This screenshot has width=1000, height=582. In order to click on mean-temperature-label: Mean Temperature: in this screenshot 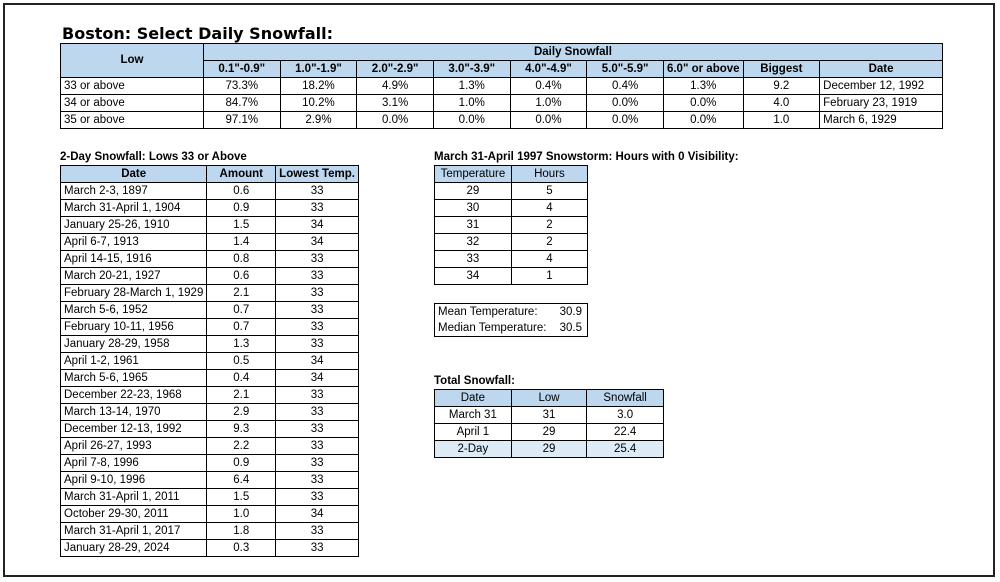, I will do `click(488, 311)`.